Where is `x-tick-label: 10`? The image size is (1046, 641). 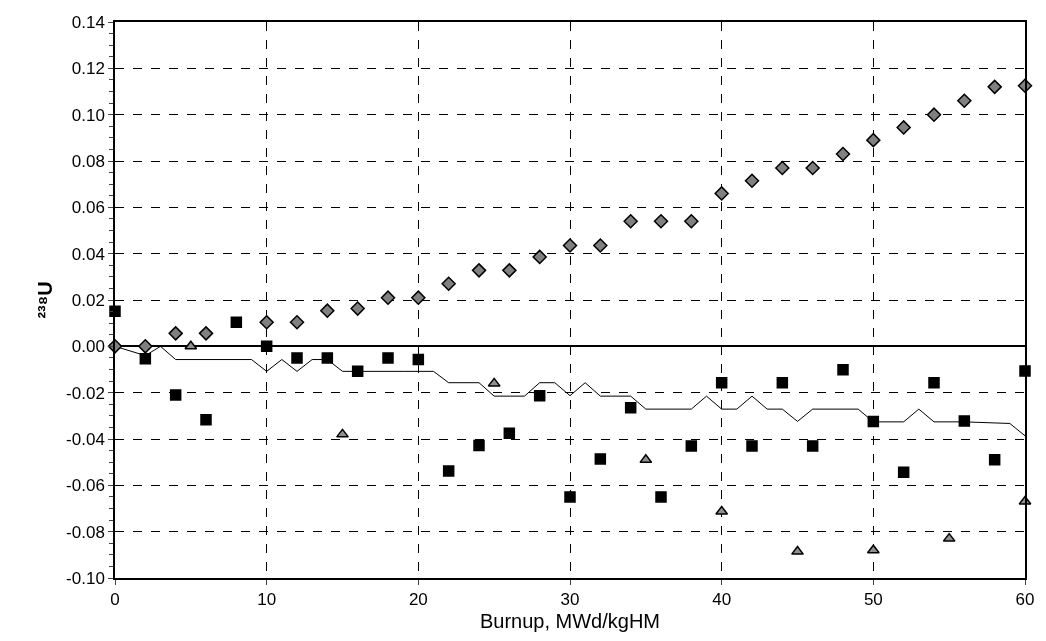
x-tick-label: 10 is located at coordinates (267, 600).